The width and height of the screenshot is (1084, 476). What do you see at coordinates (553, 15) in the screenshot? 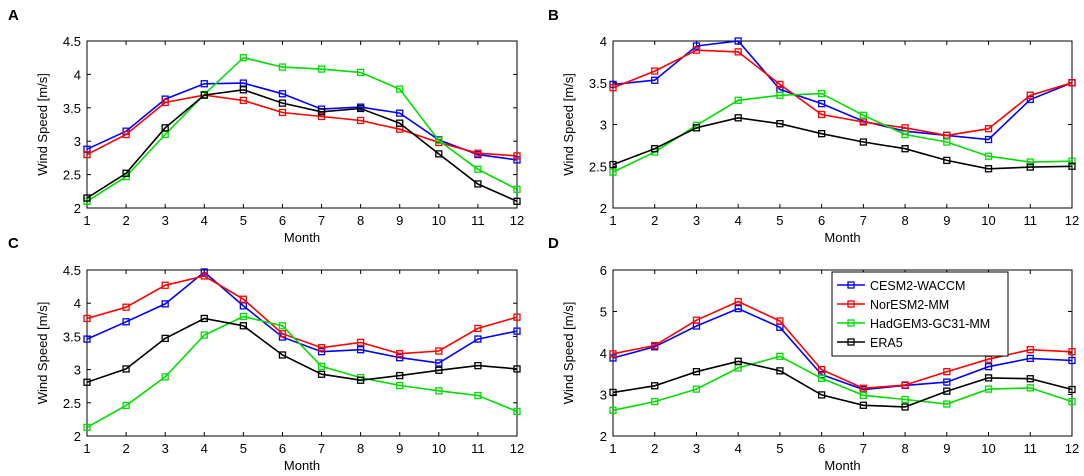
I see `panel-label: B` at bounding box center [553, 15].